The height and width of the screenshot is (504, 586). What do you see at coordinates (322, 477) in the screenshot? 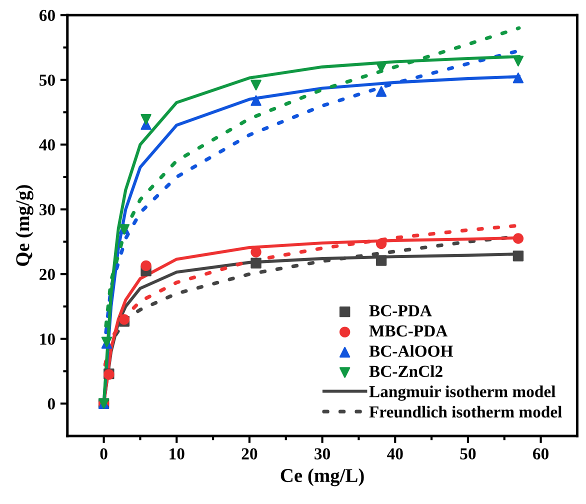
I see `x-axis-title: Ce (mg/L)` at bounding box center [322, 477].